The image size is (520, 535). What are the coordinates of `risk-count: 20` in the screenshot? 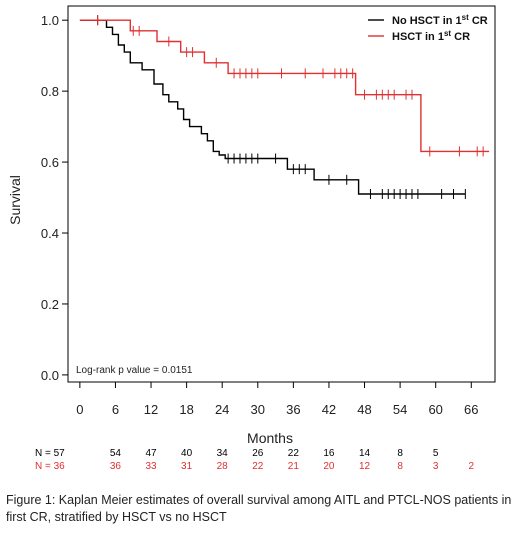 It's located at (329, 466).